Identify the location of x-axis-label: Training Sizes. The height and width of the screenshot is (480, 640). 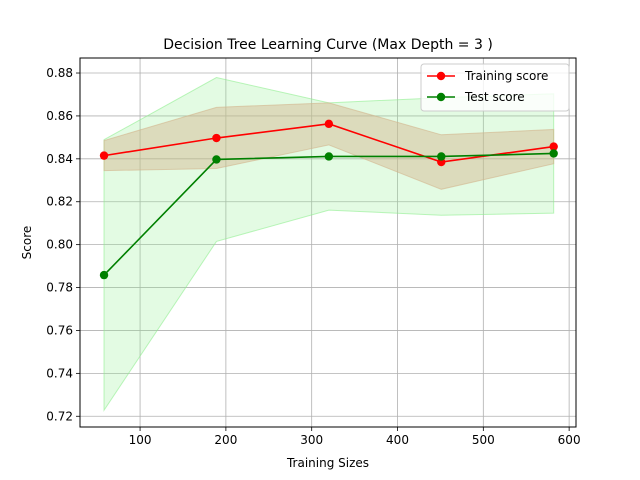
(327, 463).